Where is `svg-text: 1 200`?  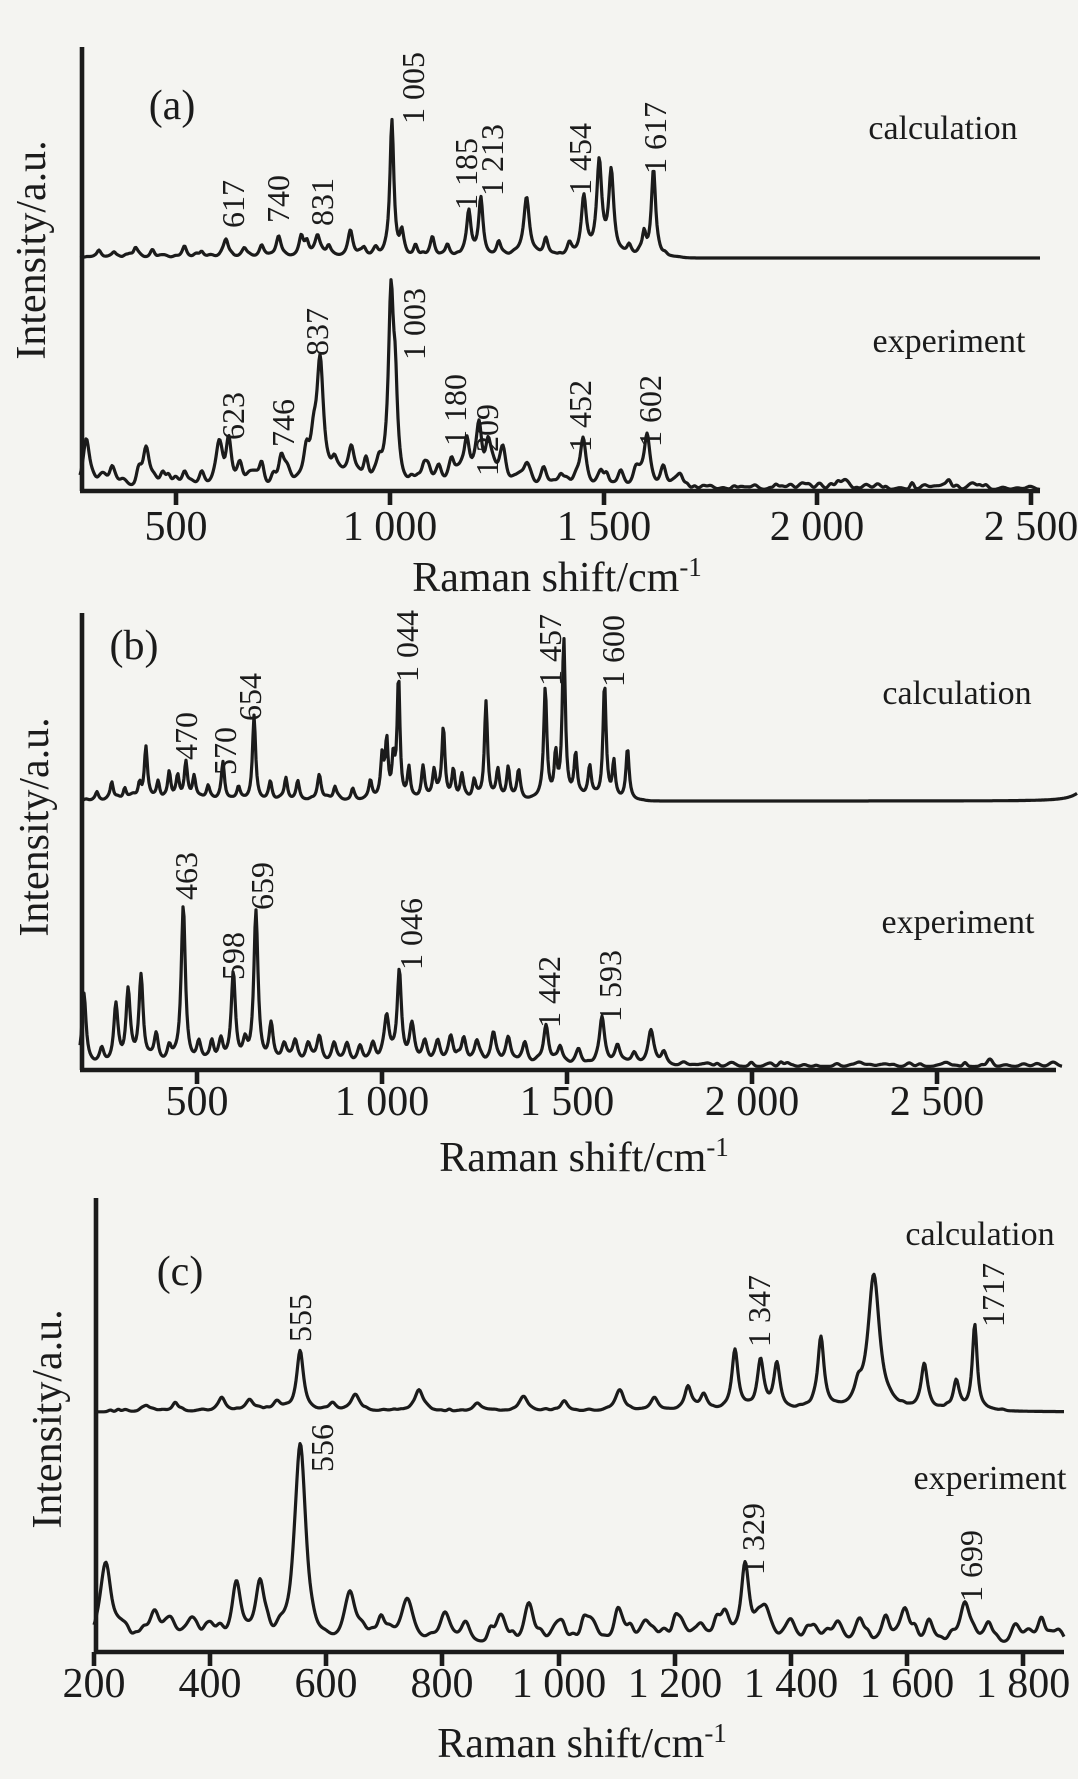 svg-text: 1 200 is located at coordinates (675, 1684).